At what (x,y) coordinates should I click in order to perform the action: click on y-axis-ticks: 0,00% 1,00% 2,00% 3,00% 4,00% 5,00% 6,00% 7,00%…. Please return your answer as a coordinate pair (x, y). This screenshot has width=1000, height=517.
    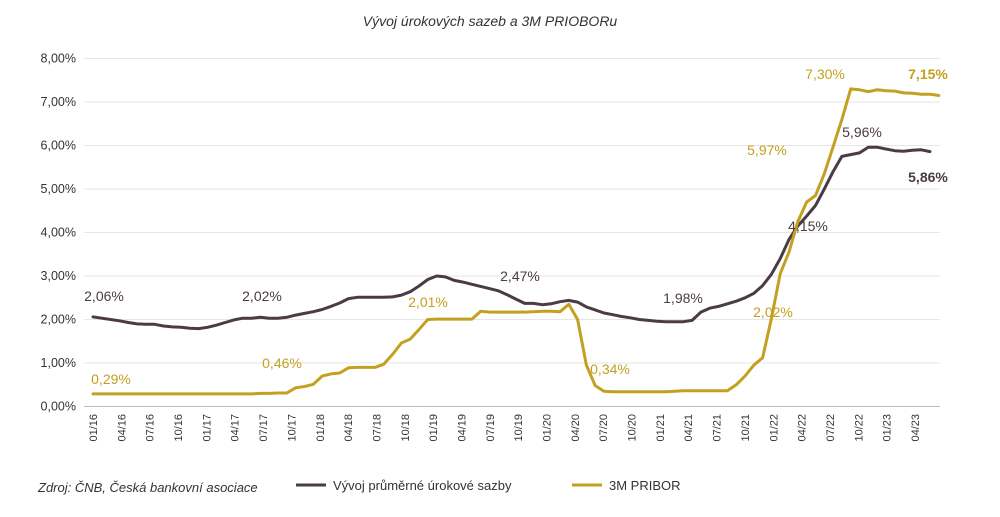
    Looking at the image, I should click on (58, 233).